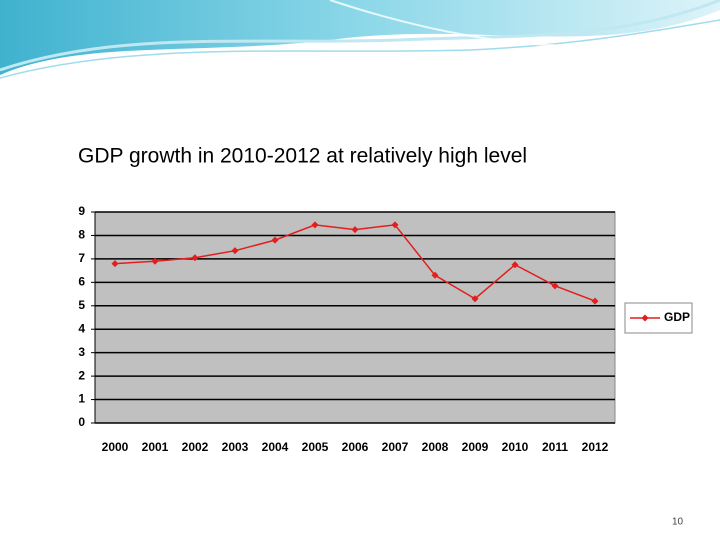  What do you see at coordinates (435, 447) in the screenshot?
I see `x-tick-label: 2008` at bounding box center [435, 447].